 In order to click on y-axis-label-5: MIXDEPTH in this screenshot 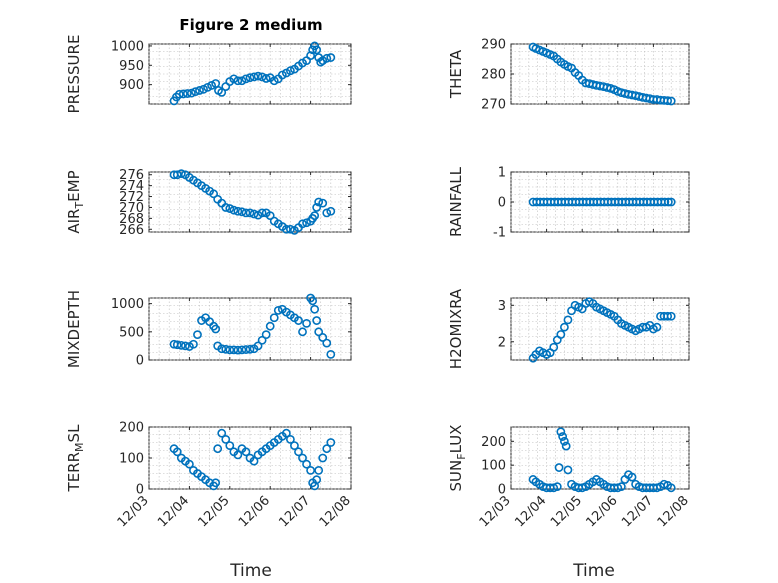, I will do `click(74, 329)`.